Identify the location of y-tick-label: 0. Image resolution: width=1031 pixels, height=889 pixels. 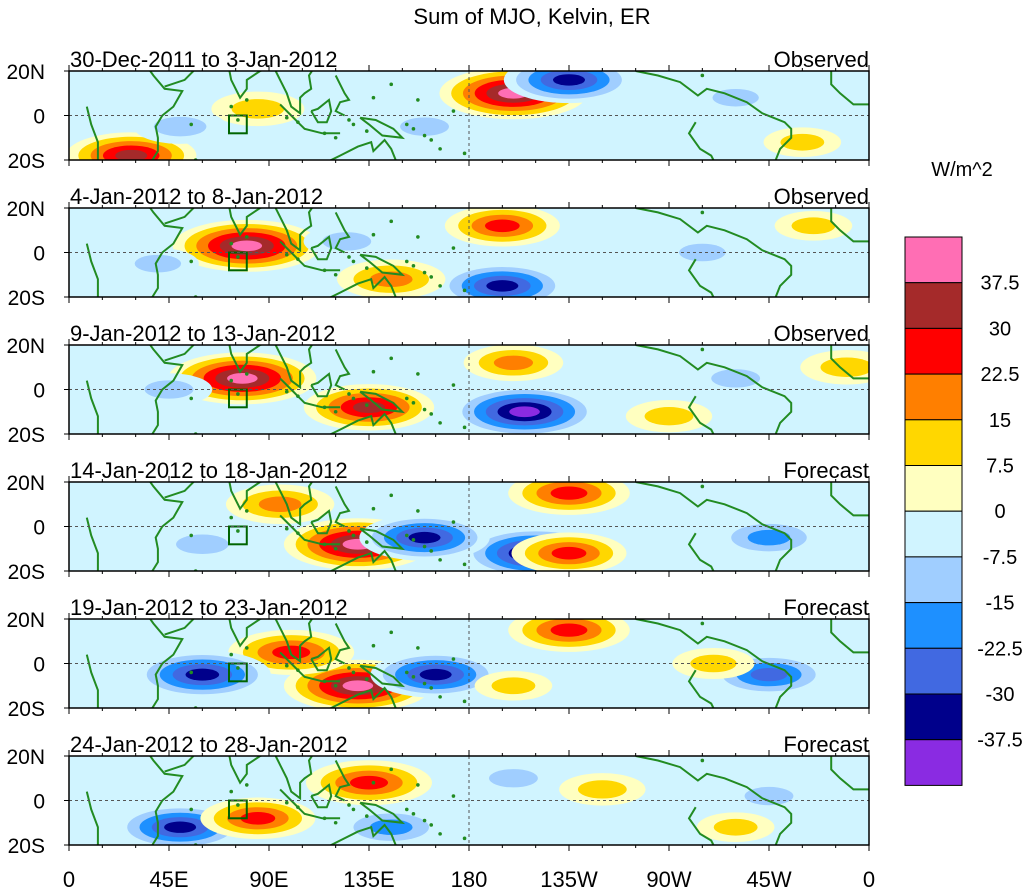
(39, 528).